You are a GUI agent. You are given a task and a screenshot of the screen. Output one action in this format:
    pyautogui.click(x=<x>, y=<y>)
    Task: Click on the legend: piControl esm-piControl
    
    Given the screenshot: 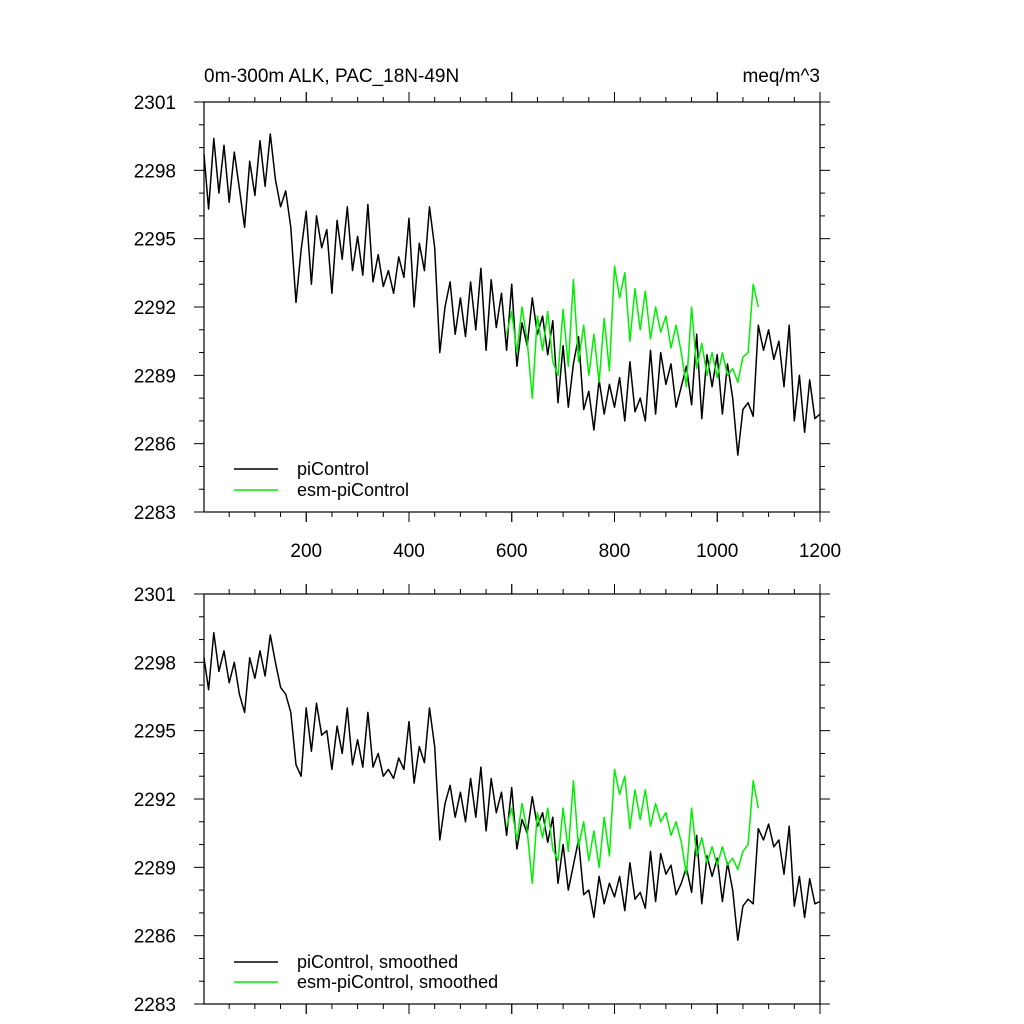 What is the action you would take?
    pyautogui.click(x=321, y=479)
    